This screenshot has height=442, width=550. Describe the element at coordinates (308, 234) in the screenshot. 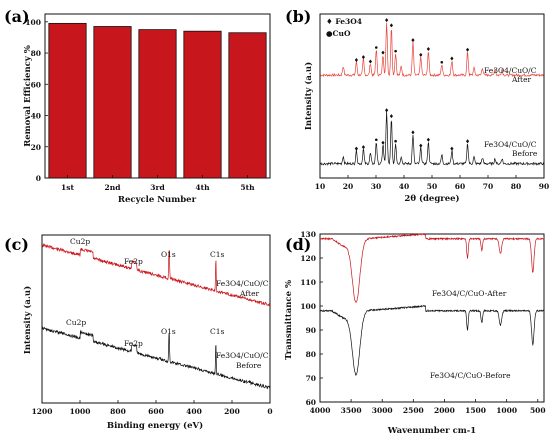

I see `y-tick-label: 130` at that location.